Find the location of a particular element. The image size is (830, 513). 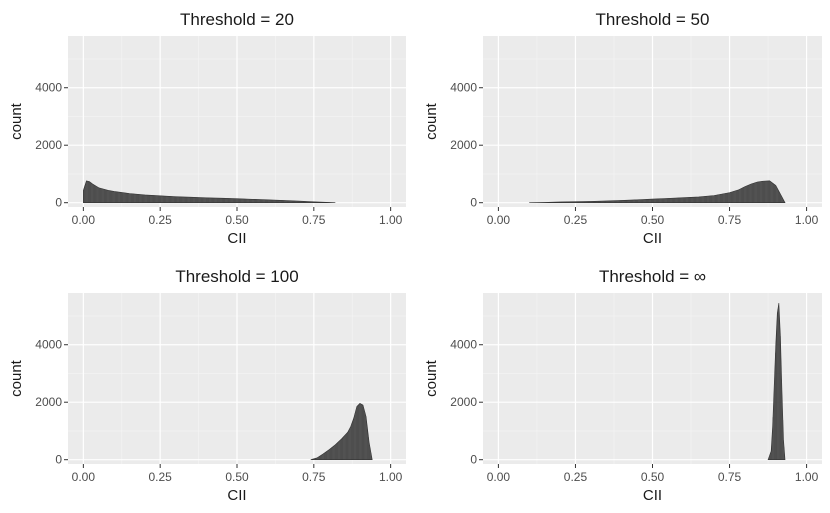

histogram-bars is located at coordinates (341, 431).